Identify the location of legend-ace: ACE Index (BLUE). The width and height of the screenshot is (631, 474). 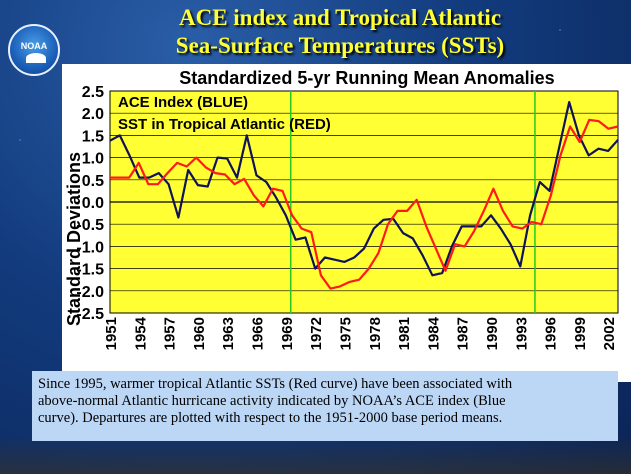
(183, 102).